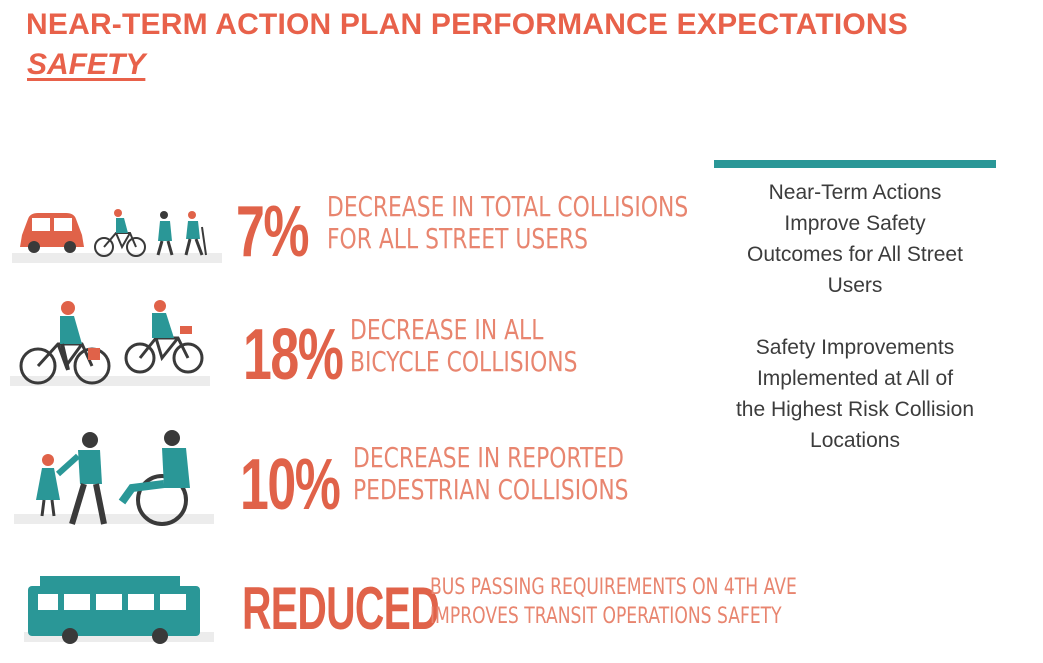 The image size is (1043, 663). What do you see at coordinates (110, 343) in the screenshot?
I see `cyclists-icon` at bounding box center [110, 343].